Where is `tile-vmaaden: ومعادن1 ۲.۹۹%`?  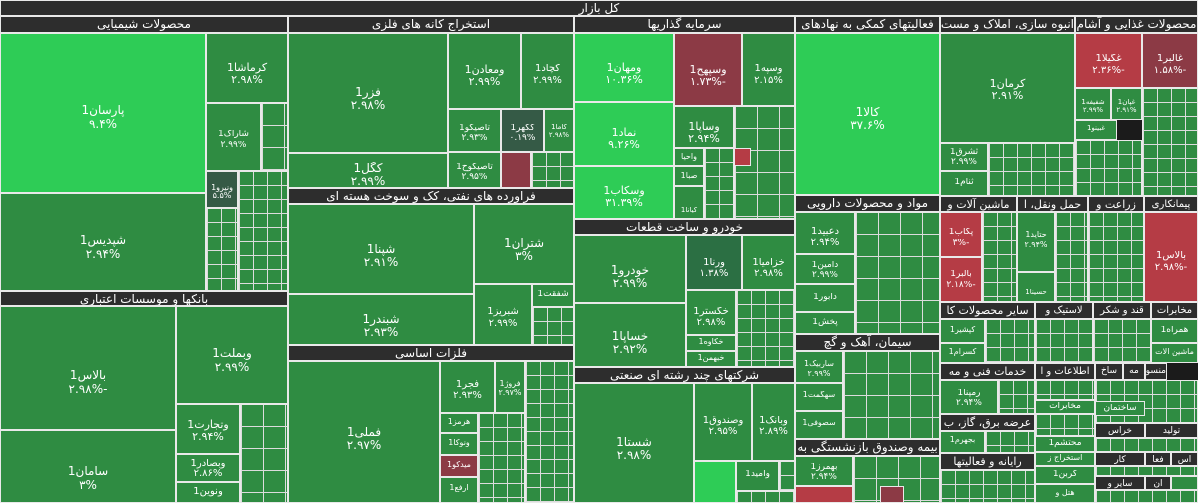
tile-vmaaden: ومعادن1 ۲.۹۹% is located at coordinates (484, 71).